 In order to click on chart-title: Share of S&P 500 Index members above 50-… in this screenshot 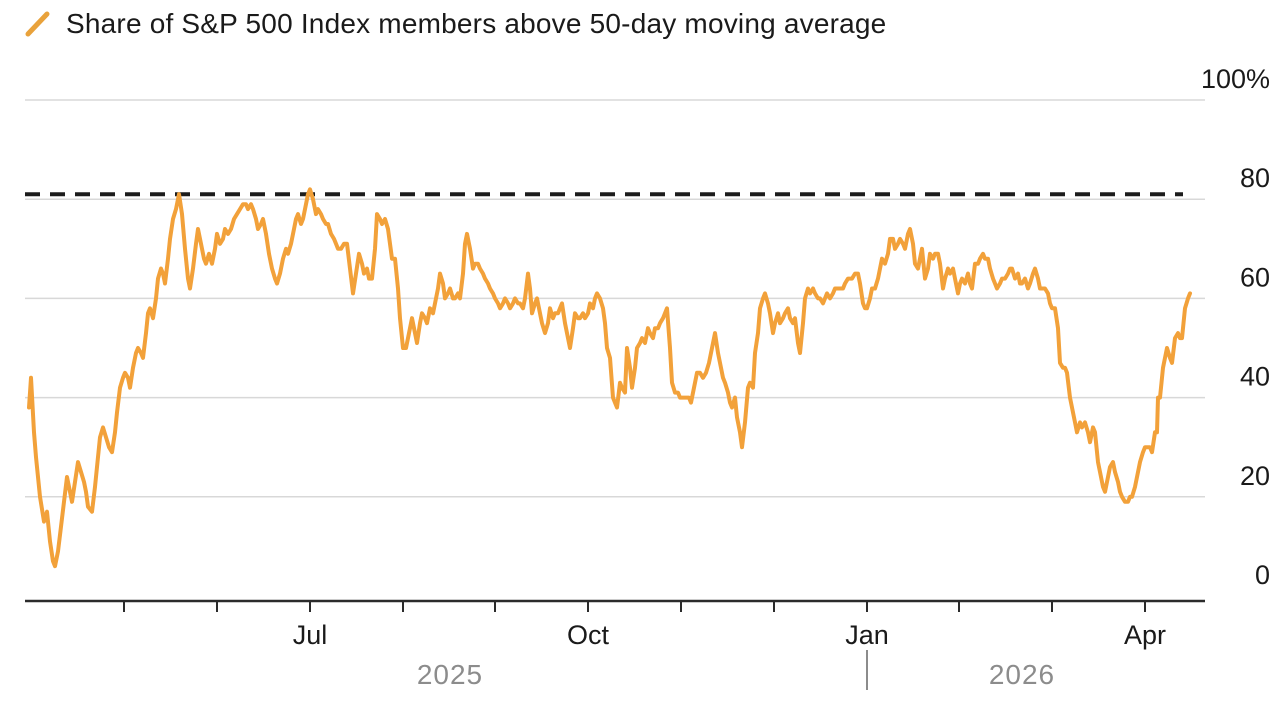, I will do `click(476, 23)`.